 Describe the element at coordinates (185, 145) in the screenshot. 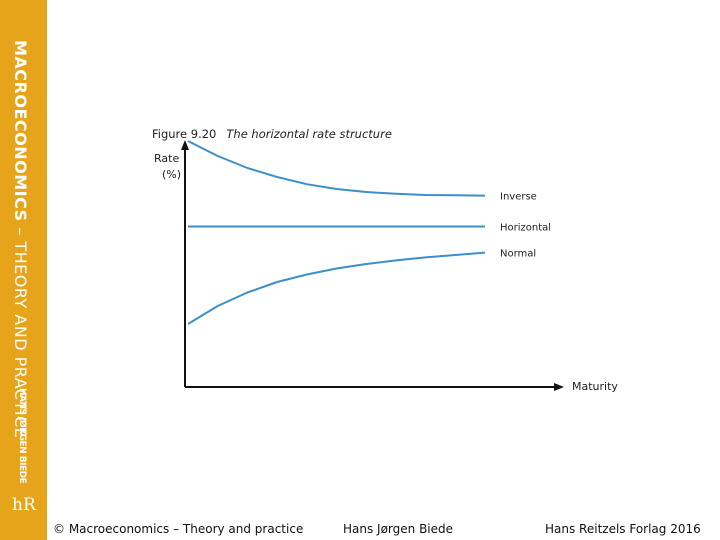

I see `y-axis-arrow` at that location.